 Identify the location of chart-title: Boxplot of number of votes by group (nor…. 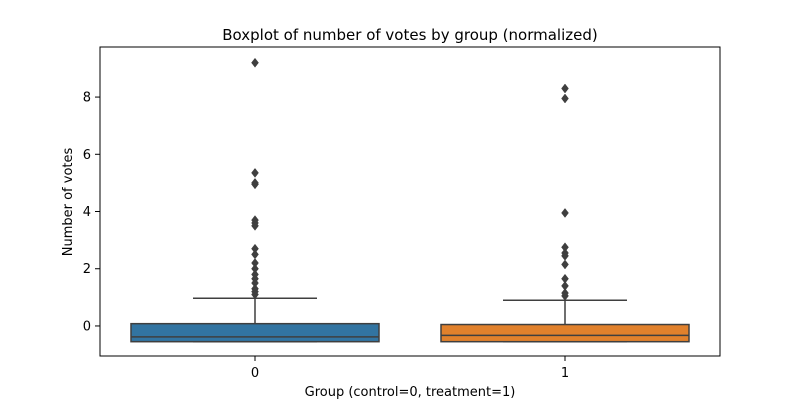
(409, 35).